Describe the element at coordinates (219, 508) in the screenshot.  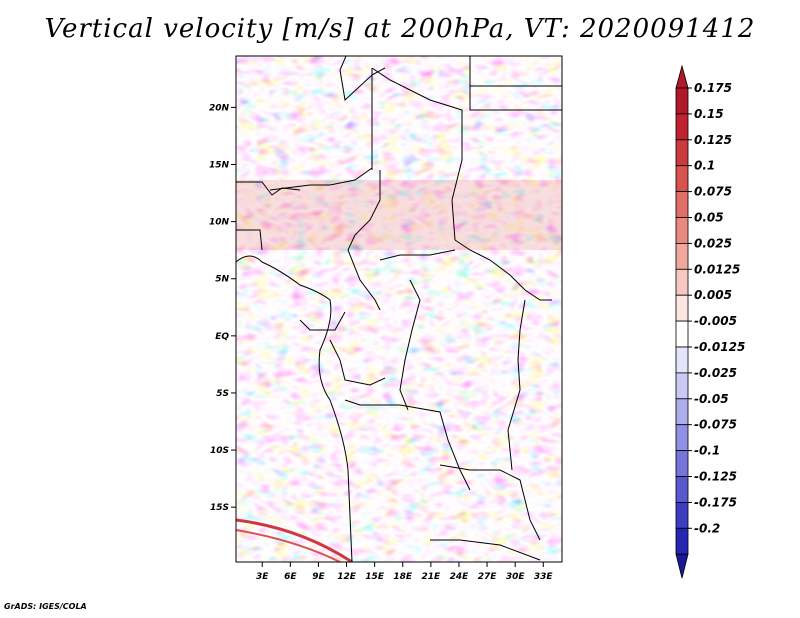
I see `y-tick-label: 15S` at that location.